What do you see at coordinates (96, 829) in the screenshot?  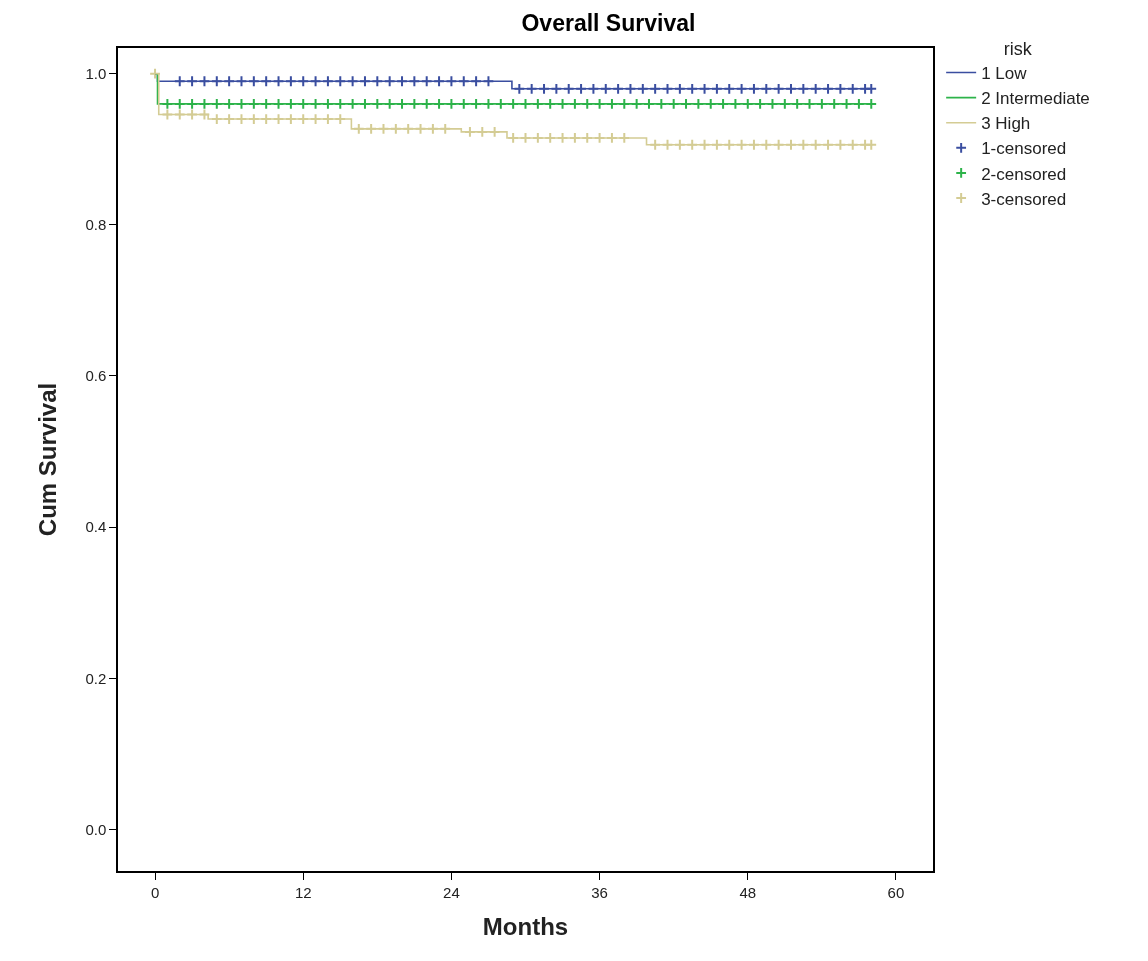 I see `y-tick-label: 0.0` at bounding box center [96, 829].